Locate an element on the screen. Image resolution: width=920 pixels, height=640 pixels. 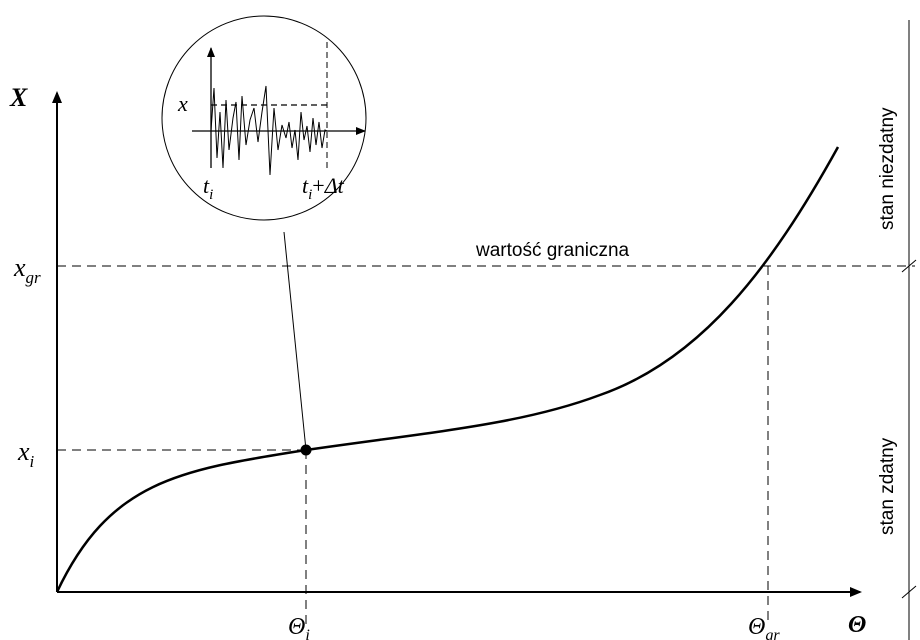
x-tick-theta-i: Θi is located at coordinates (299, 627).